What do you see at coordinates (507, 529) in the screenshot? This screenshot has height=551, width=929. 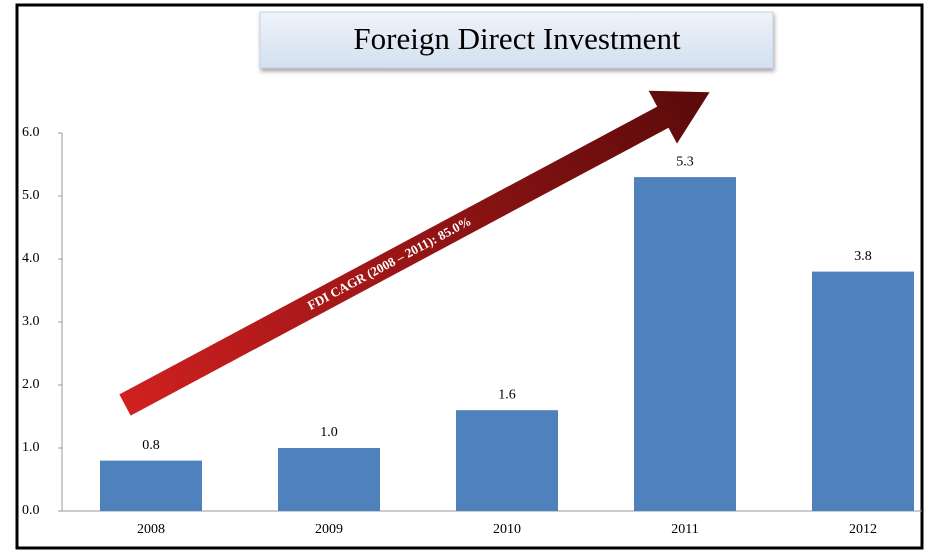 I see `x-tick-label: 2010` at bounding box center [507, 529].